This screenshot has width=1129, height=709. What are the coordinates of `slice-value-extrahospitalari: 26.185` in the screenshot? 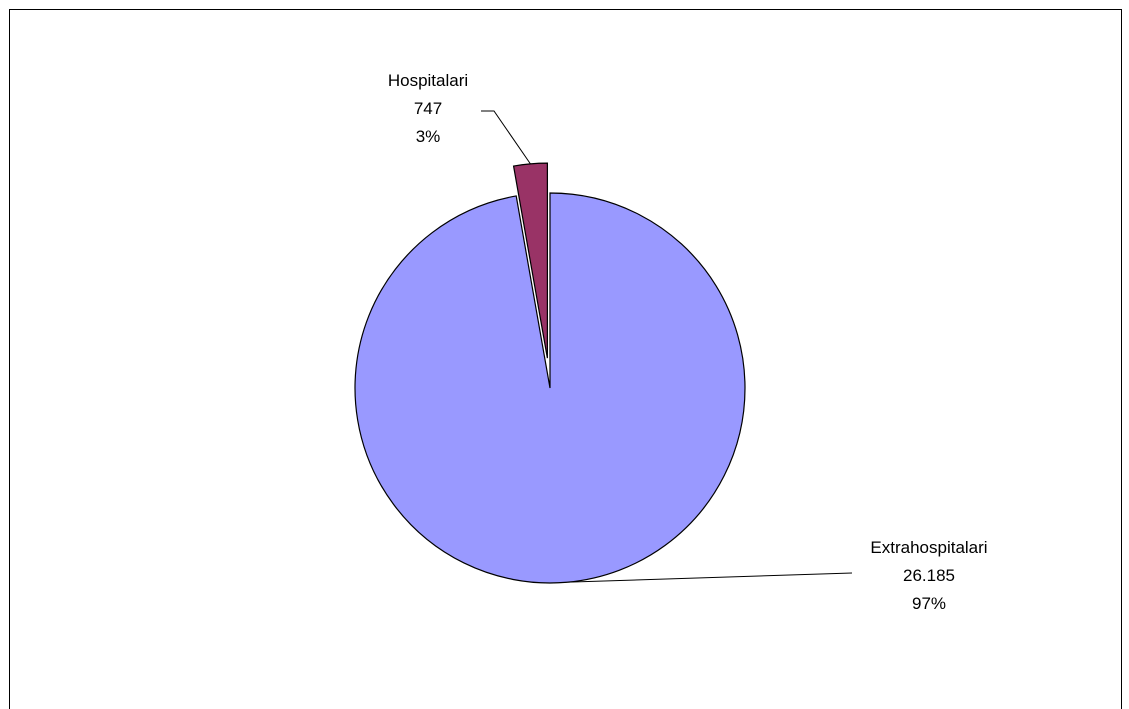 It's located at (929, 575).